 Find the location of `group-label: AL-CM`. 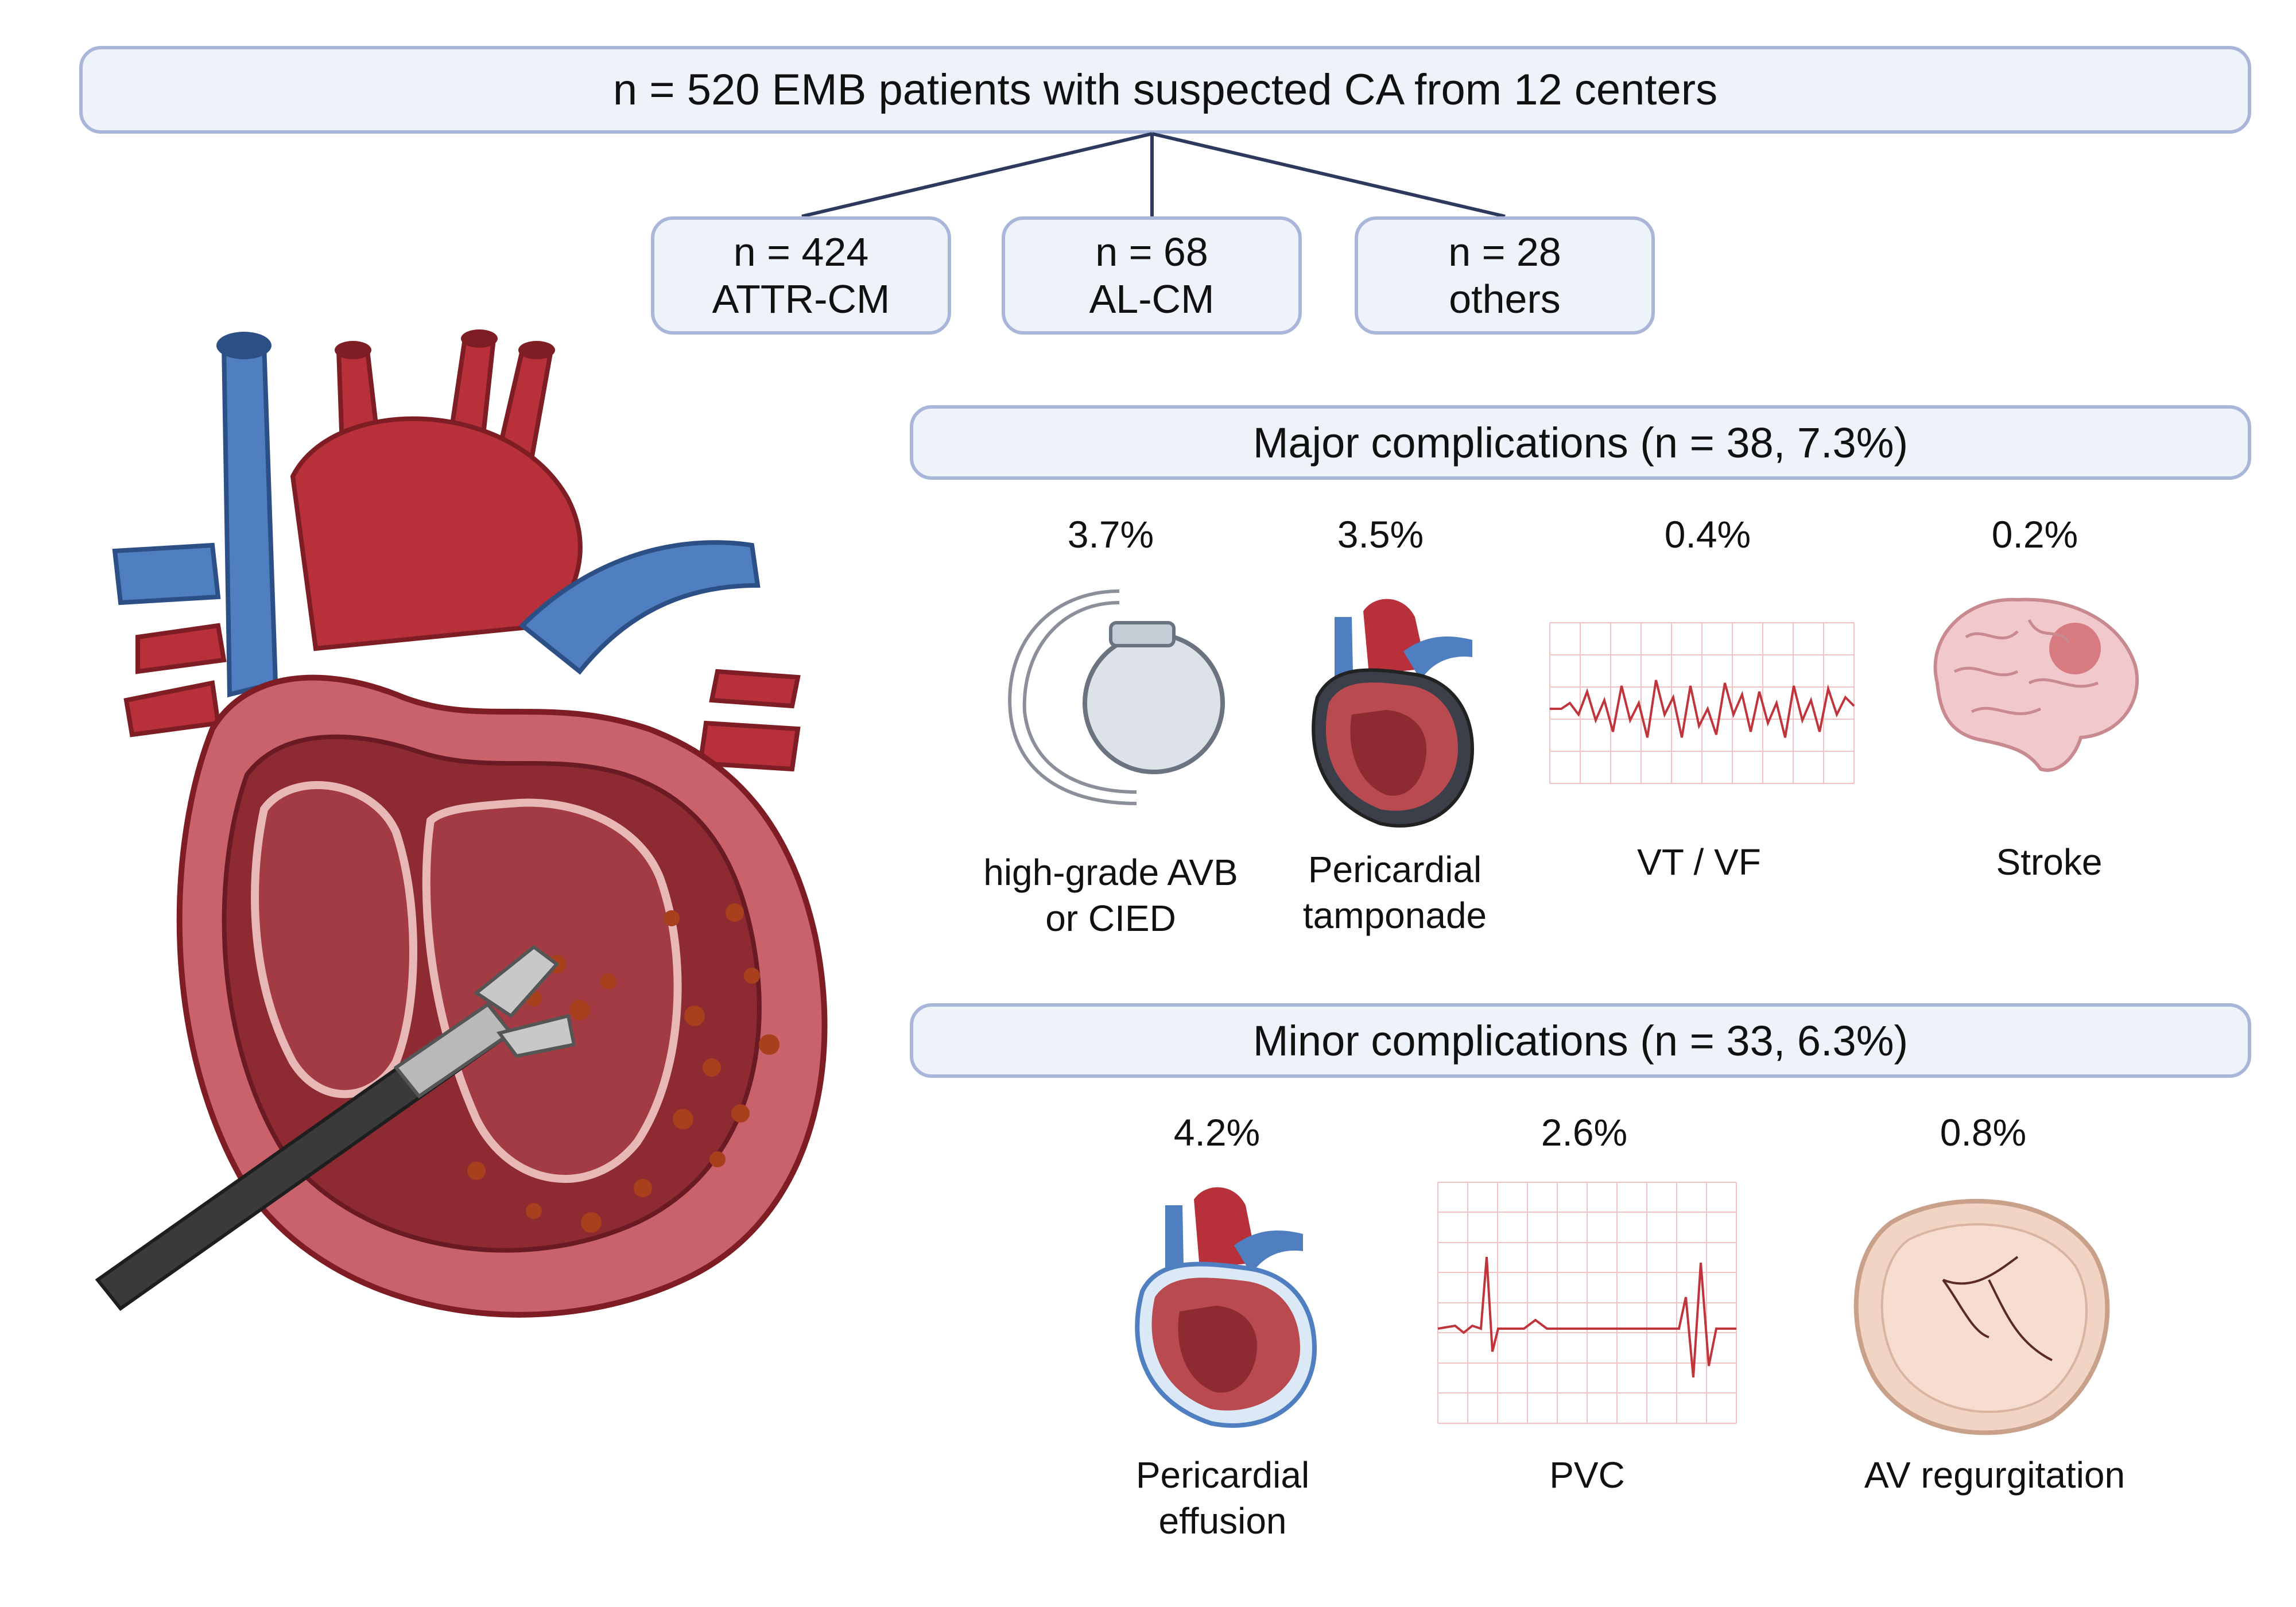

group-label: AL-CM is located at coordinates (1152, 299).